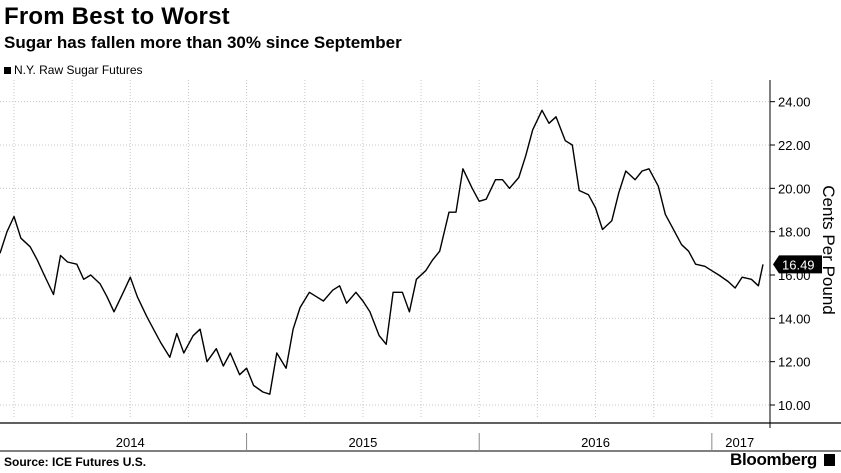 The image size is (841, 473). I want to click on y-tick-label: 22.00, so click(794, 145).